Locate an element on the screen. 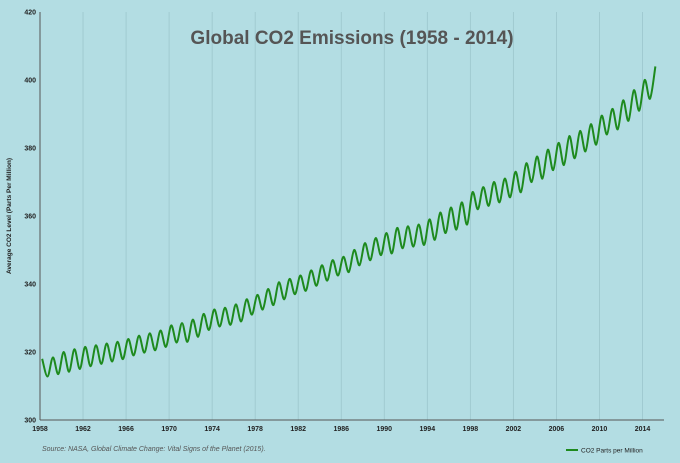 The width and height of the screenshot is (680, 463). x-tick-1998: 1998 is located at coordinates (471, 429).